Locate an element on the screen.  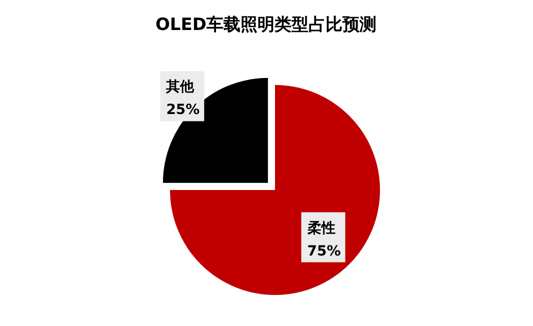
data-label: 25% is located at coordinates (183, 110).